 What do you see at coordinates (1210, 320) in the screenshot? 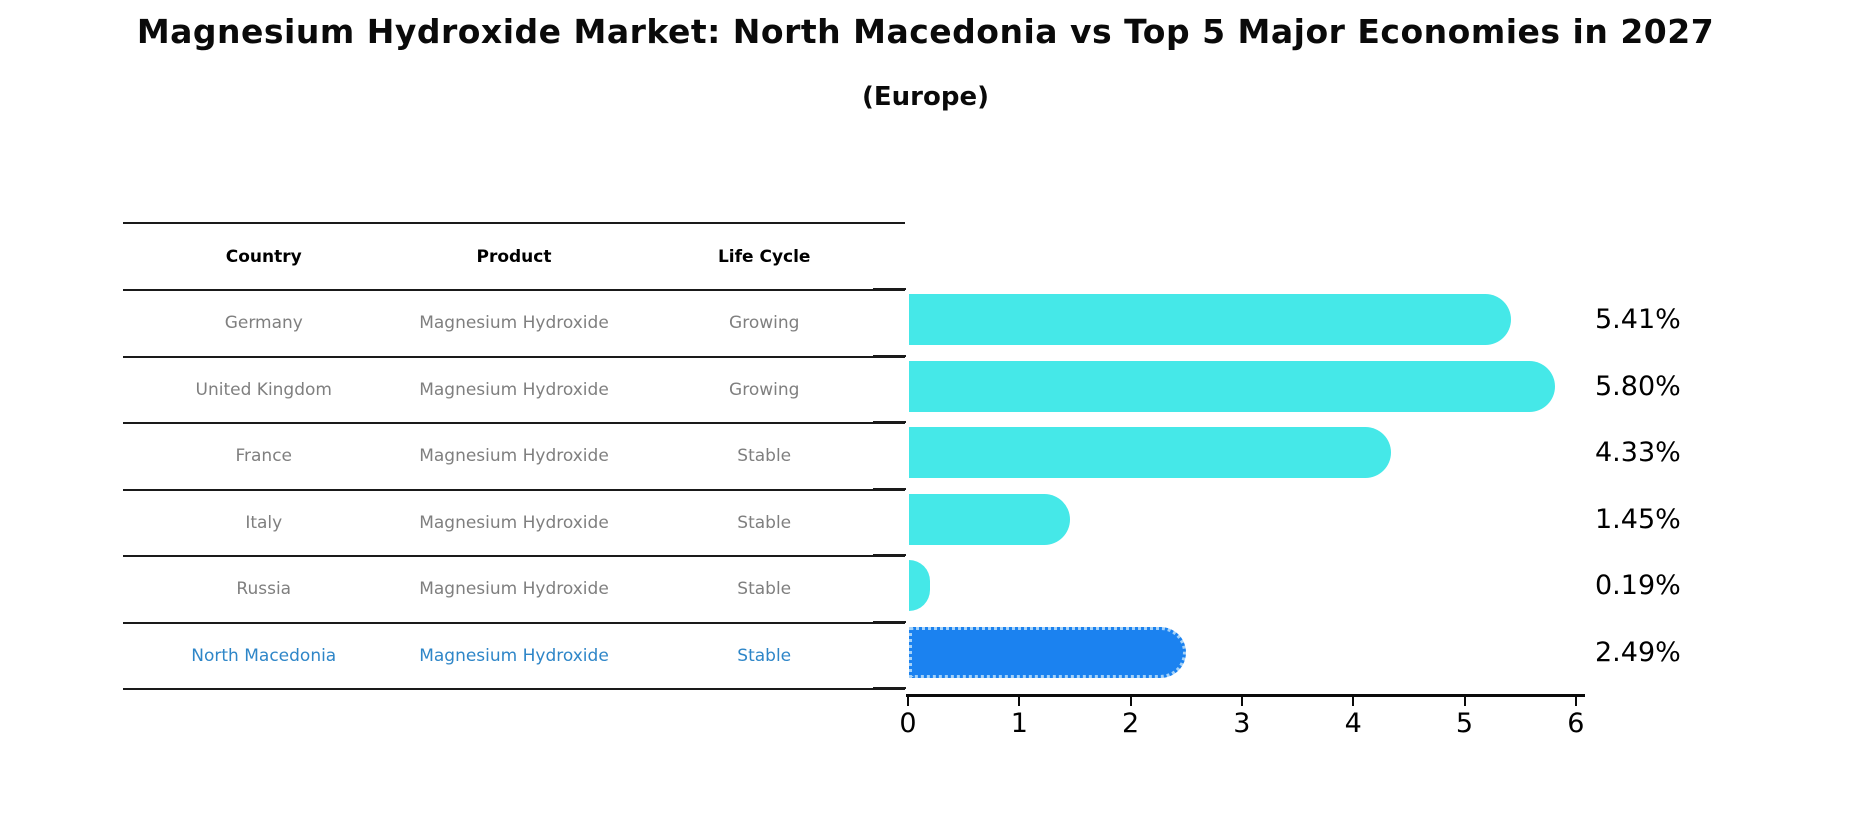
I see `bar-germany` at bounding box center [1210, 320].